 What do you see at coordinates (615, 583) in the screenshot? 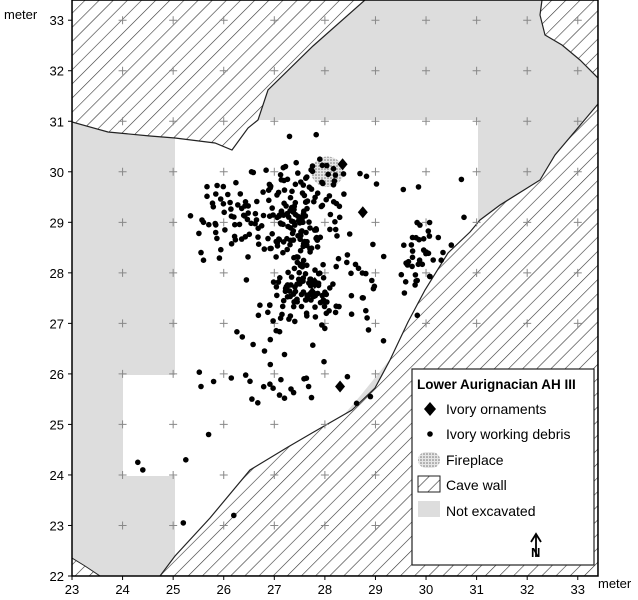
I see `x-axis-label: meter` at bounding box center [615, 583].